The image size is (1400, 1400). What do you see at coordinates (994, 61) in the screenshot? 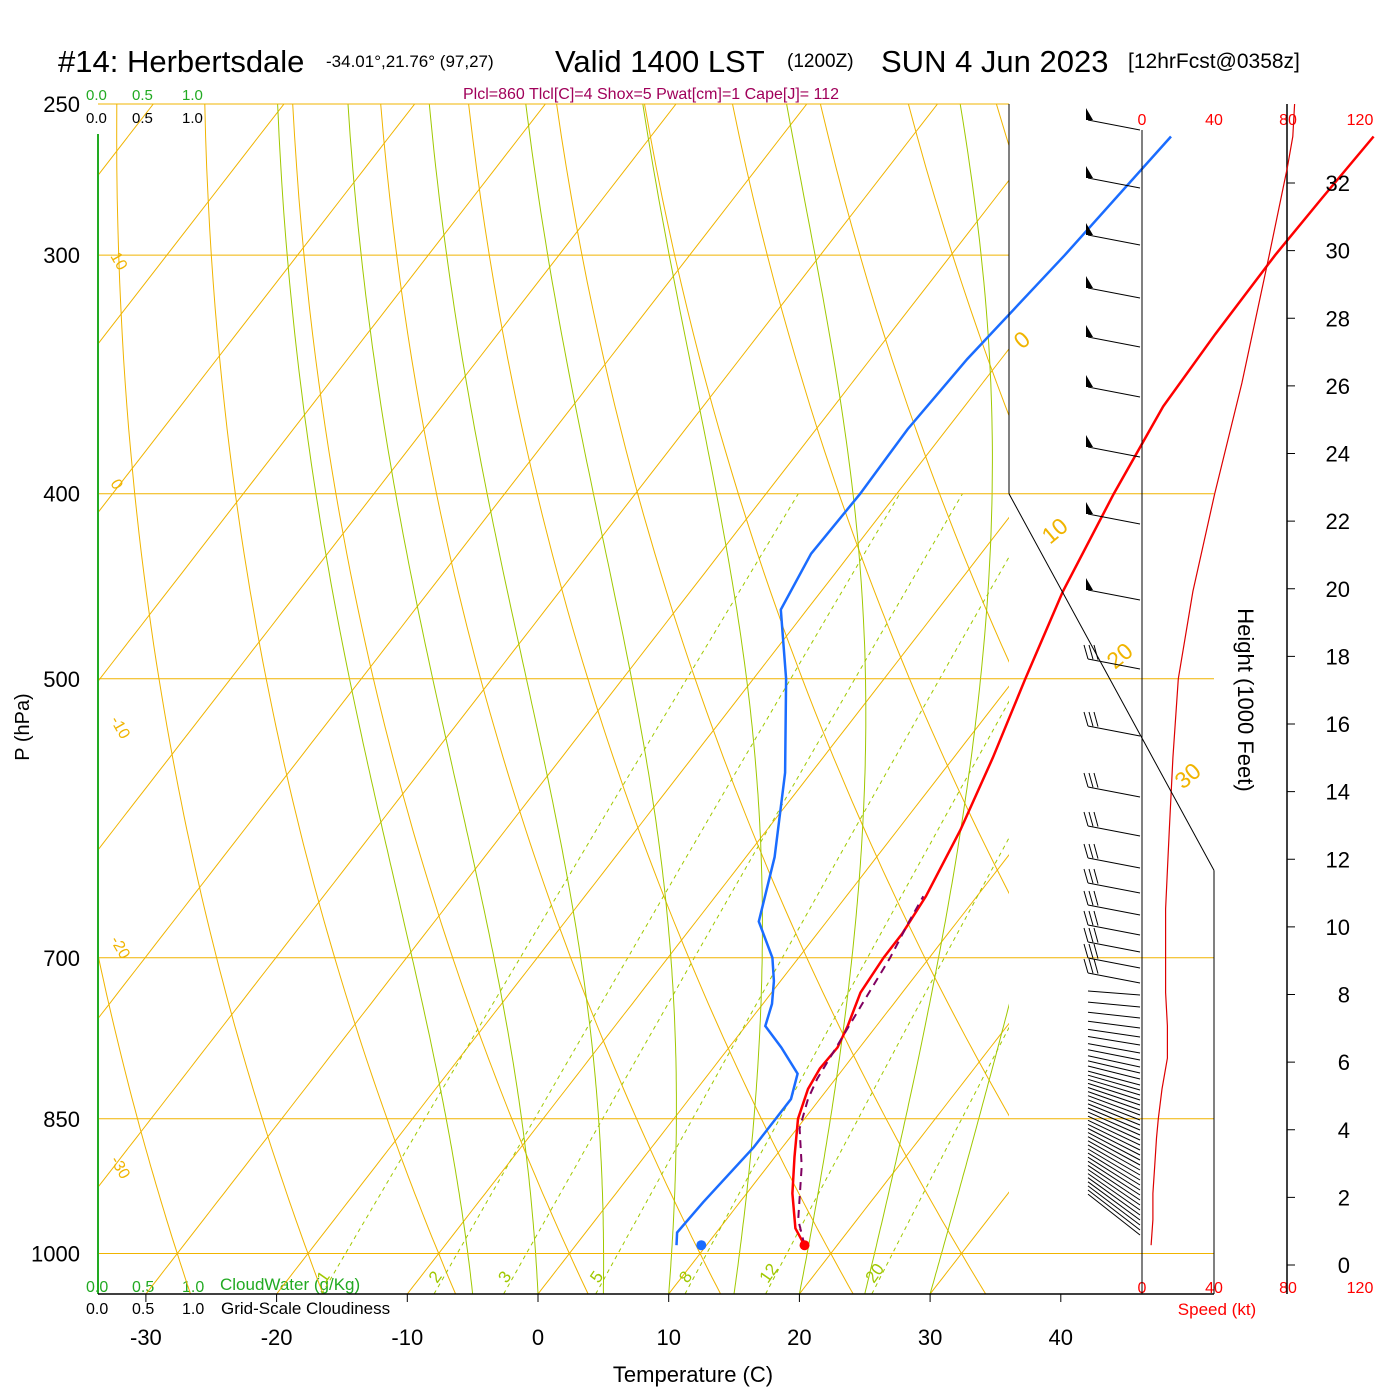
I see `valid-date: SUN 4 Jun 2023` at bounding box center [994, 61].